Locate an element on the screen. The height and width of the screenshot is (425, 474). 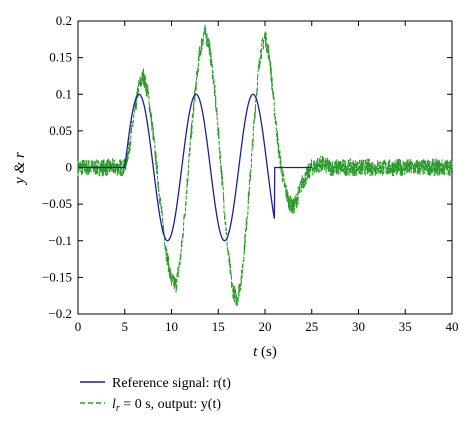
y-tick-label: −0.1 is located at coordinates (60, 240).